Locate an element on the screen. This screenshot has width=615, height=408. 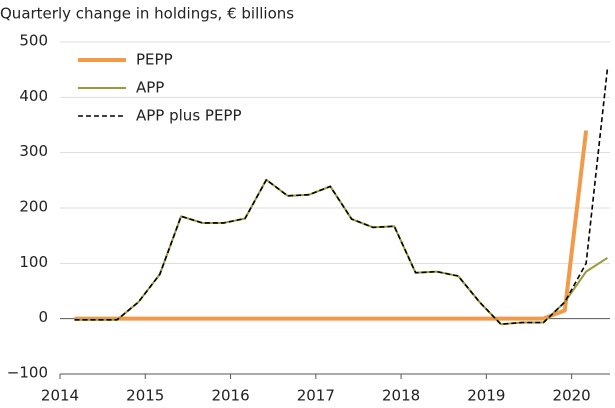
y-tick-label: 300 is located at coordinates (33, 151).